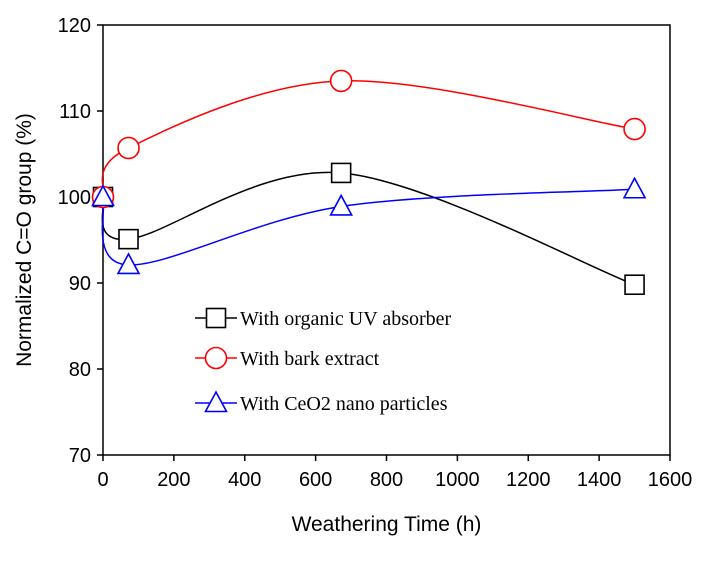 This screenshot has width=702, height=561. What do you see at coordinates (80, 284) in the screenshot?
I see `y-tick-label: 90` at bounding box center [80, 284].